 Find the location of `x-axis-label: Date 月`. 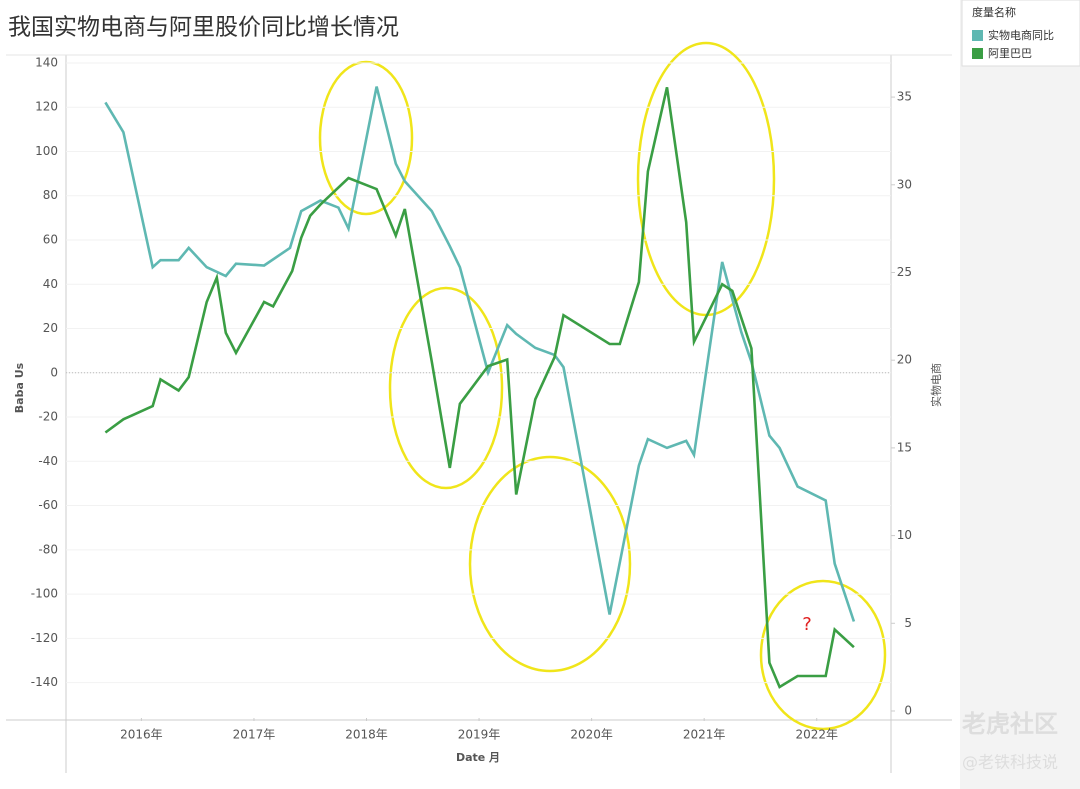

x-axis-label: Date 月 is located at coordinates (478, 757).